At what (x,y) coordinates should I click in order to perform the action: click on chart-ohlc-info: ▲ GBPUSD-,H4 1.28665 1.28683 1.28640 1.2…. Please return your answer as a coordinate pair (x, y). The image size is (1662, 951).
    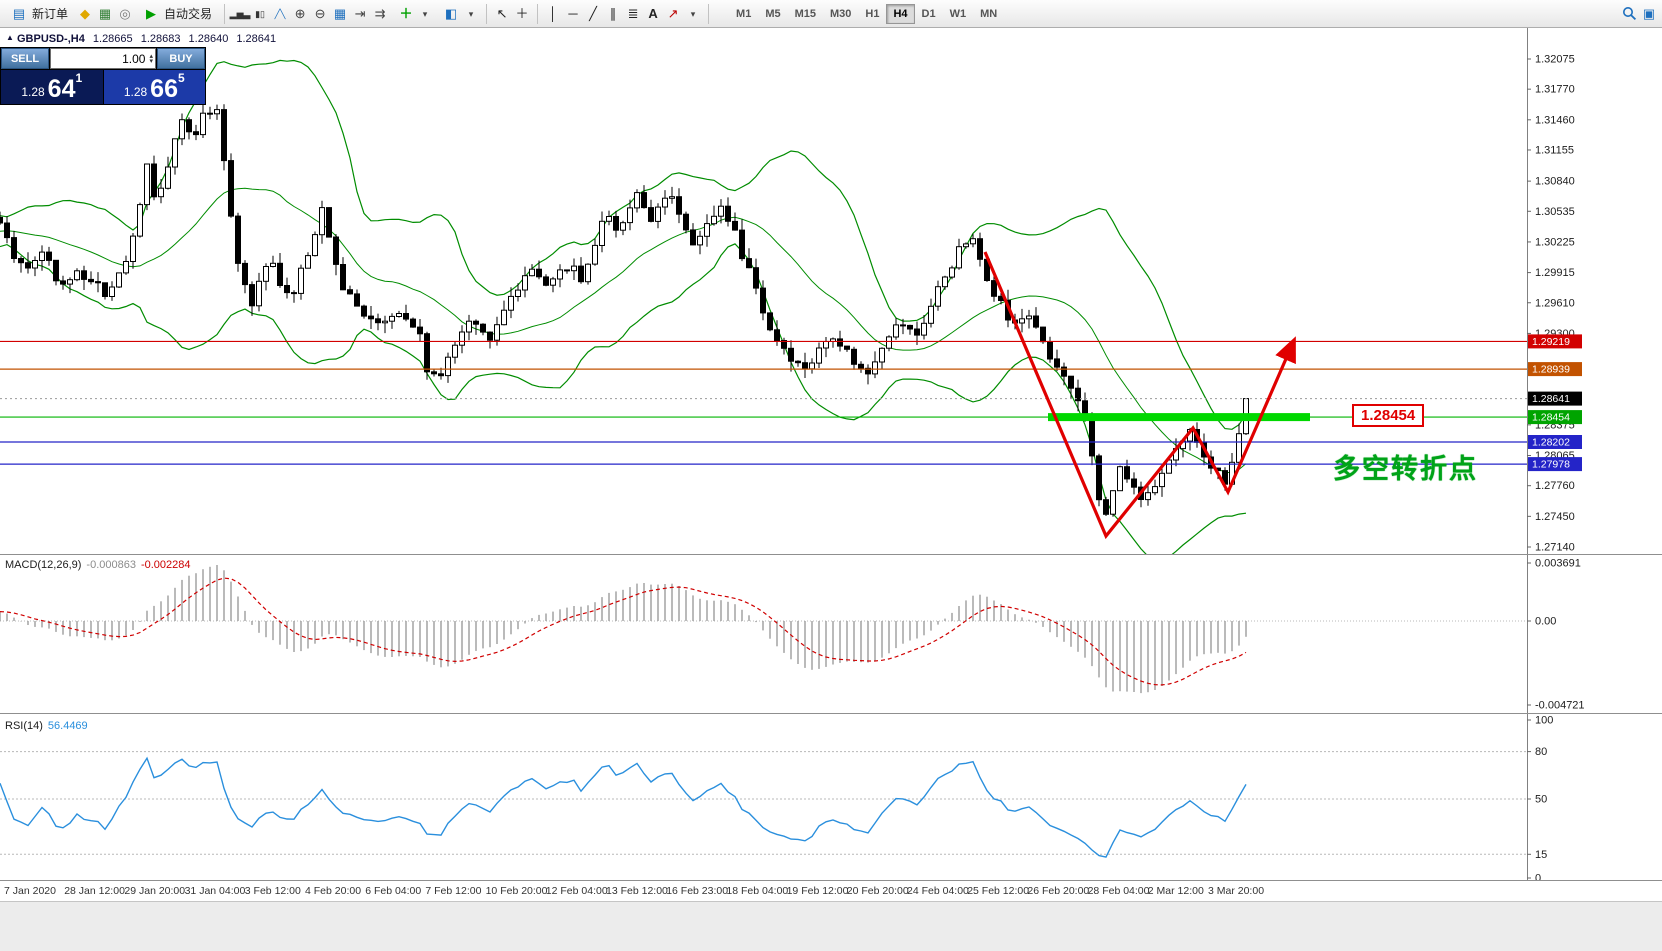
    Looking at the image, I should click on (141, 39).